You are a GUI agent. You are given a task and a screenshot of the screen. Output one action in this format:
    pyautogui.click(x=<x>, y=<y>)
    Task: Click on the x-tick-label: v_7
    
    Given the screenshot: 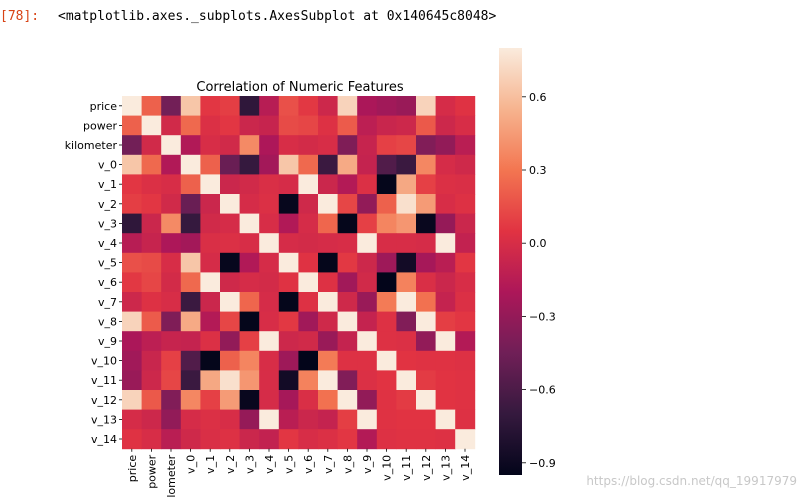 What is the action you would take?
    pyautogui.click(x=328, y=464)
    